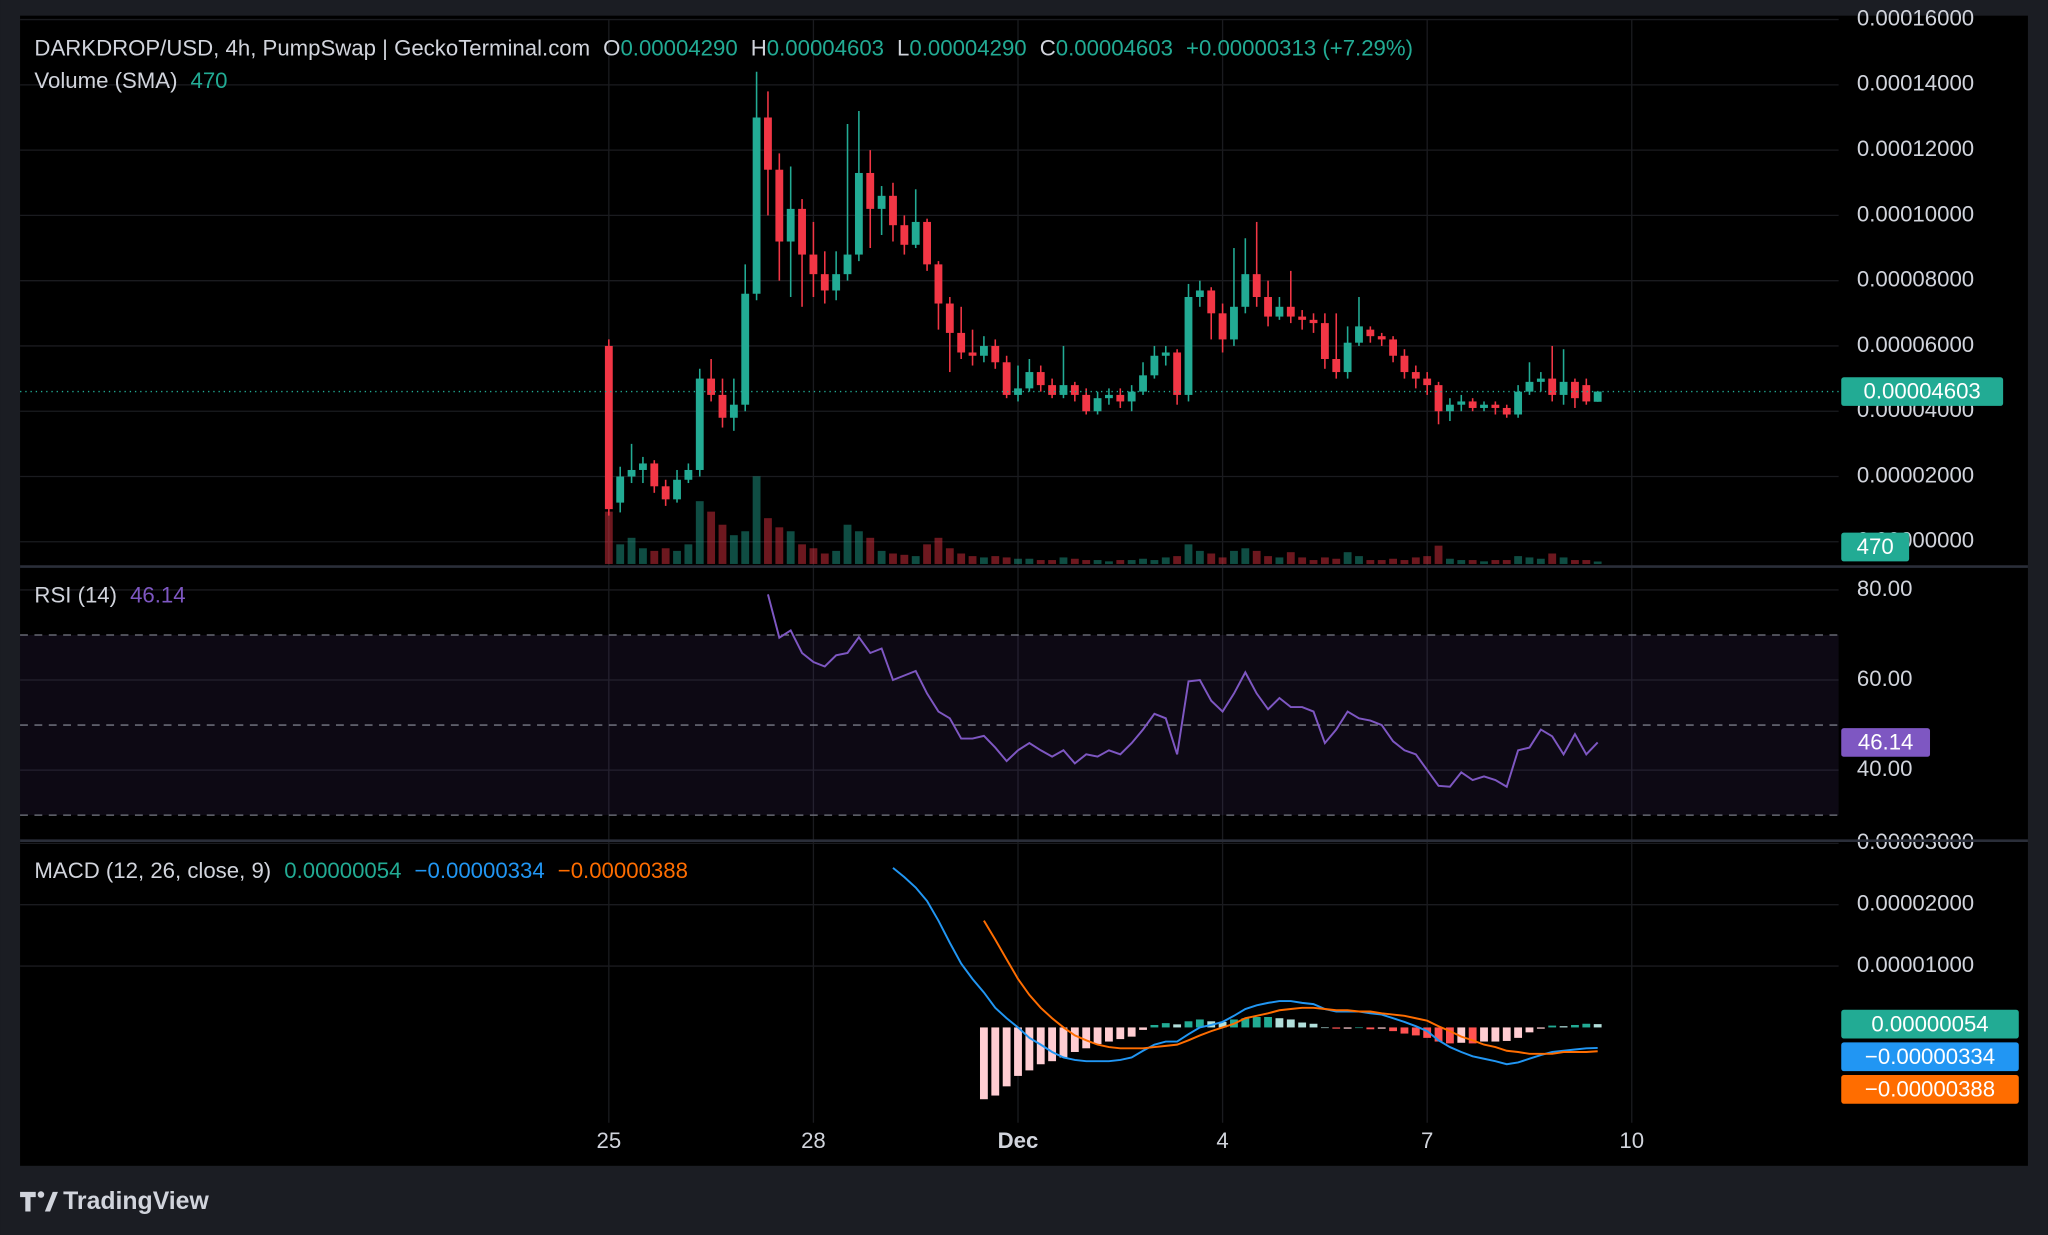 This screenshot has height=1235, width=2048. What do you see at coordinates (1885, 588) in the screenshot?
I see `y-tick-label: 80.00` at bounding box center [1885, 588].